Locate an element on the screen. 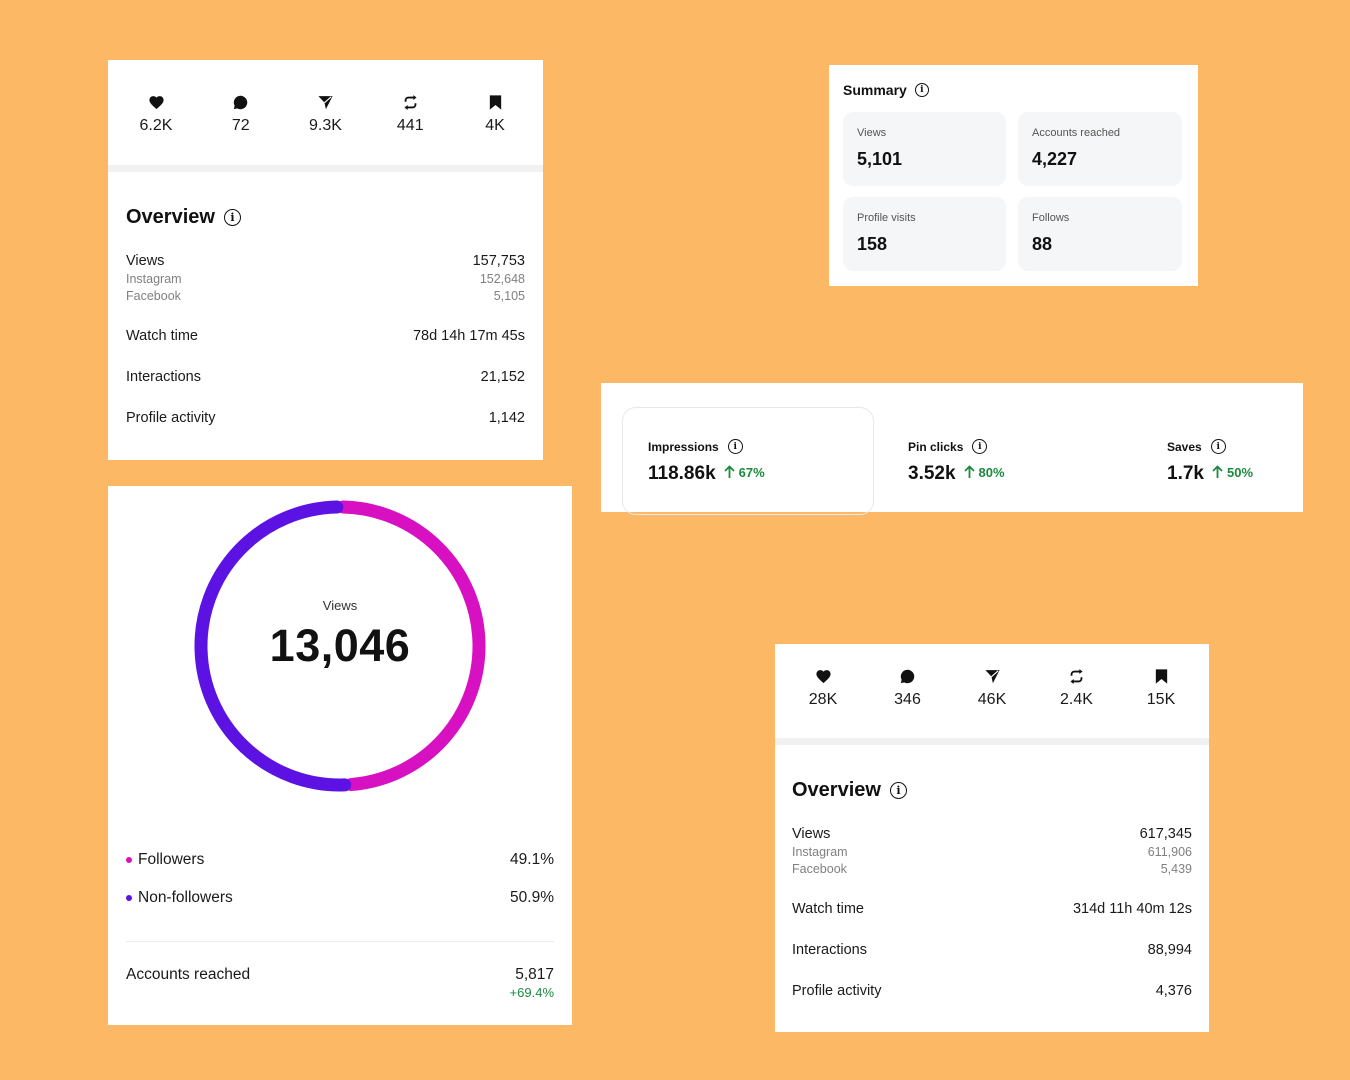 The image size is (1350, 1080). shares-stat: 46K is located at coordinates (992, 688).